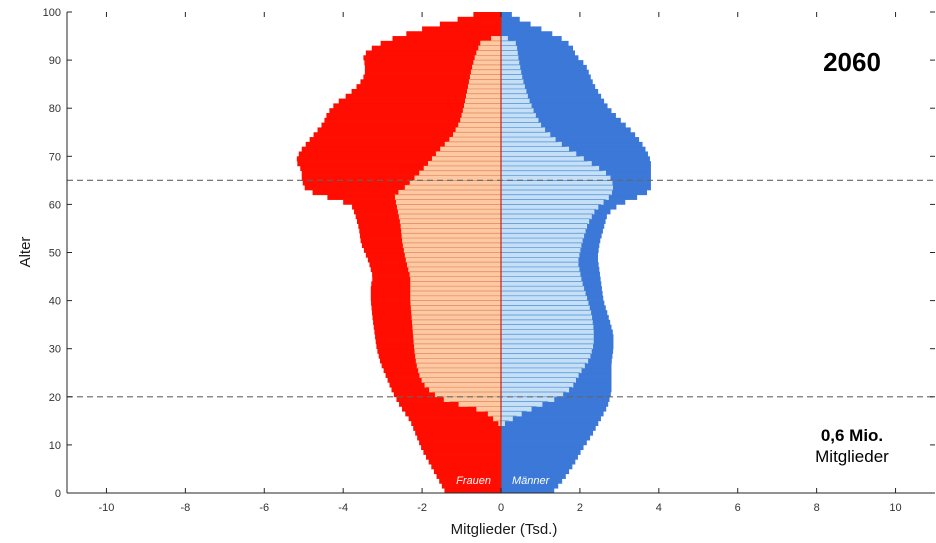 The width and height of the screenshot is (936, 543). I want to click on y-tick-label: 90, so click(55, 61).